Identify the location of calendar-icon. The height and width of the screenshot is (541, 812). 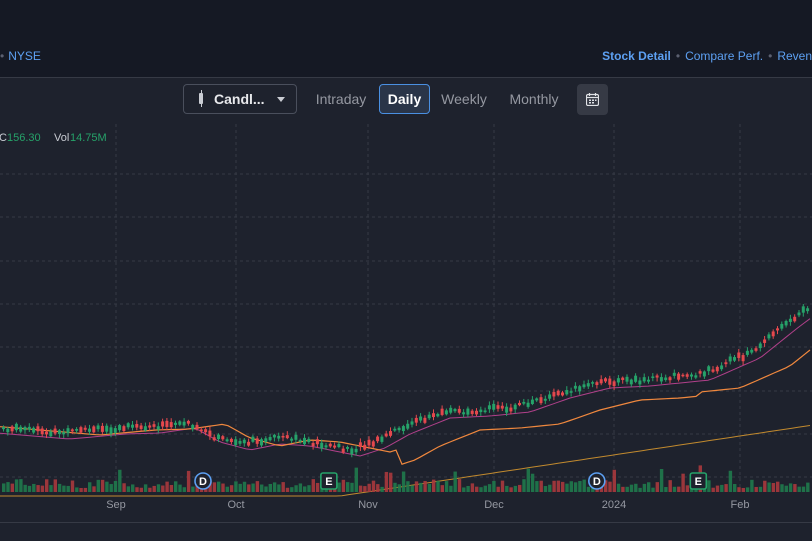
(592, 99).